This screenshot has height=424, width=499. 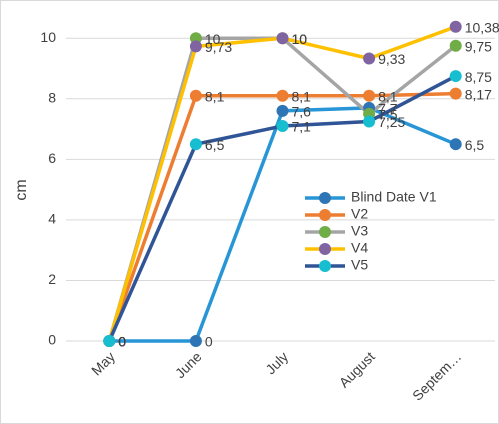 I want to click on data-label: 8,75, so click(x=478, y=77).